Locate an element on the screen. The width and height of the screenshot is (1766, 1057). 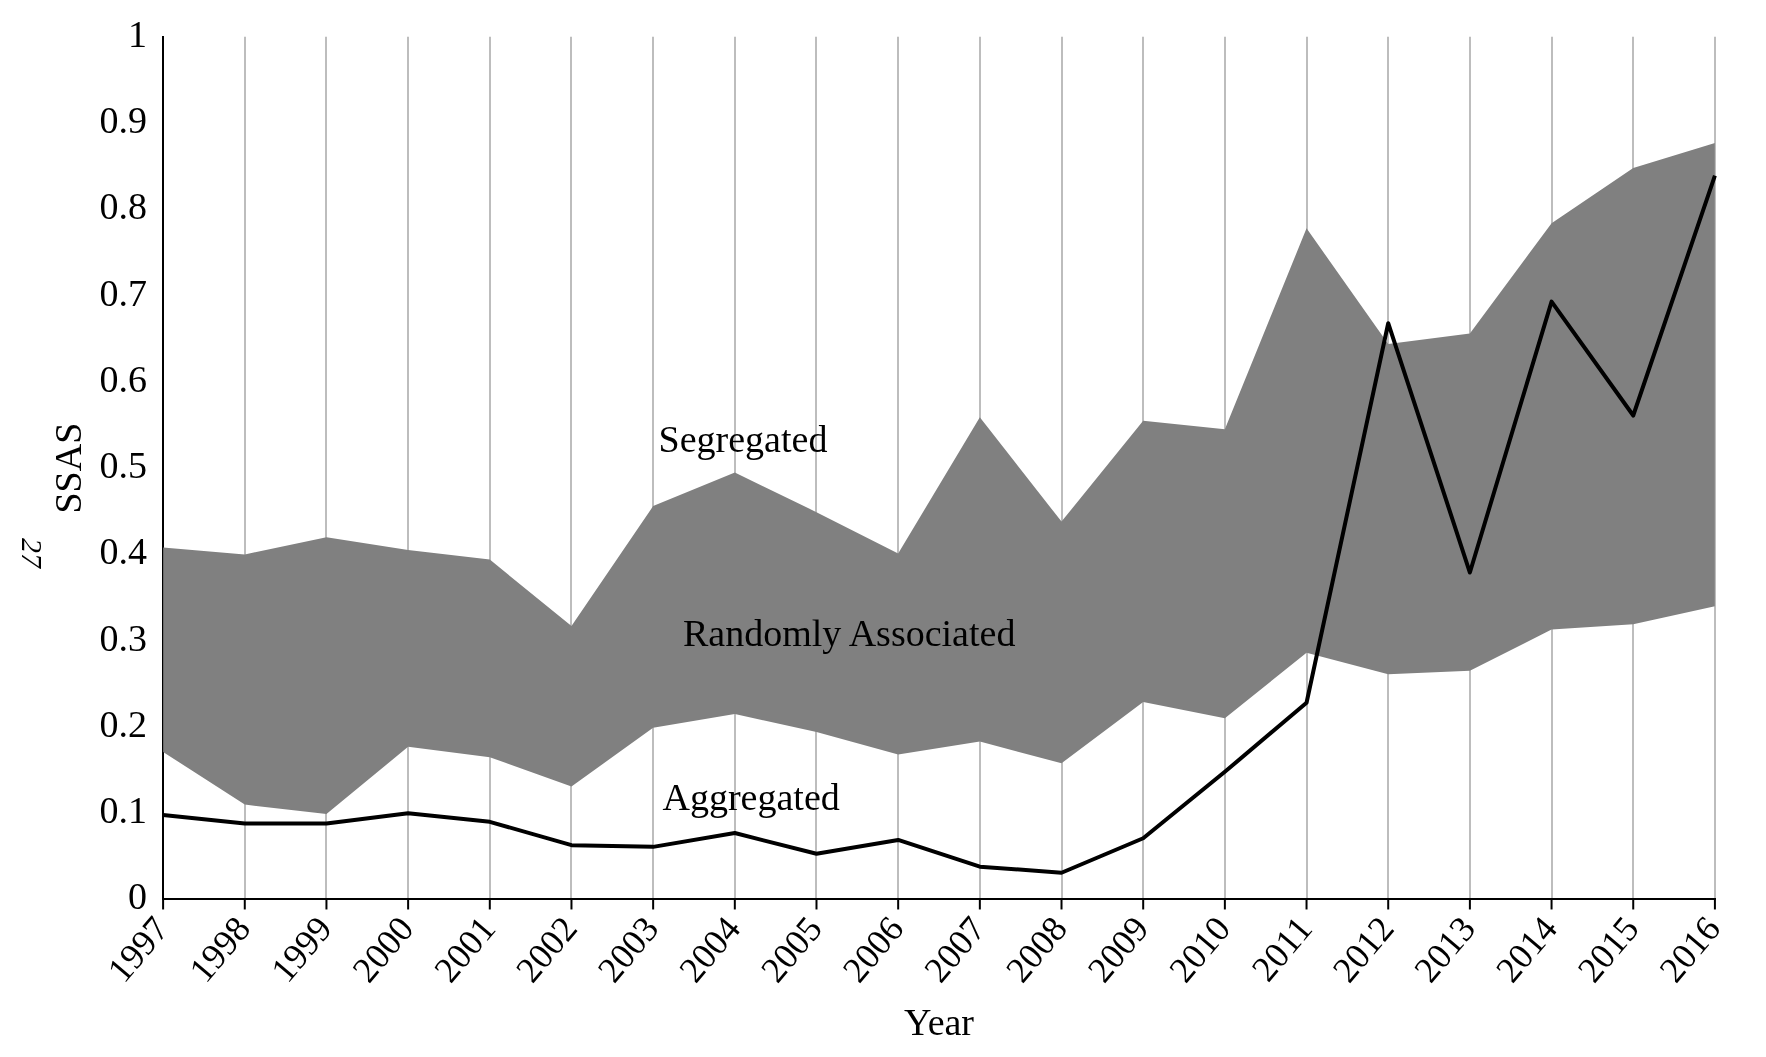
y-tick-label: 0.9 is located at coordinates (123, 120).